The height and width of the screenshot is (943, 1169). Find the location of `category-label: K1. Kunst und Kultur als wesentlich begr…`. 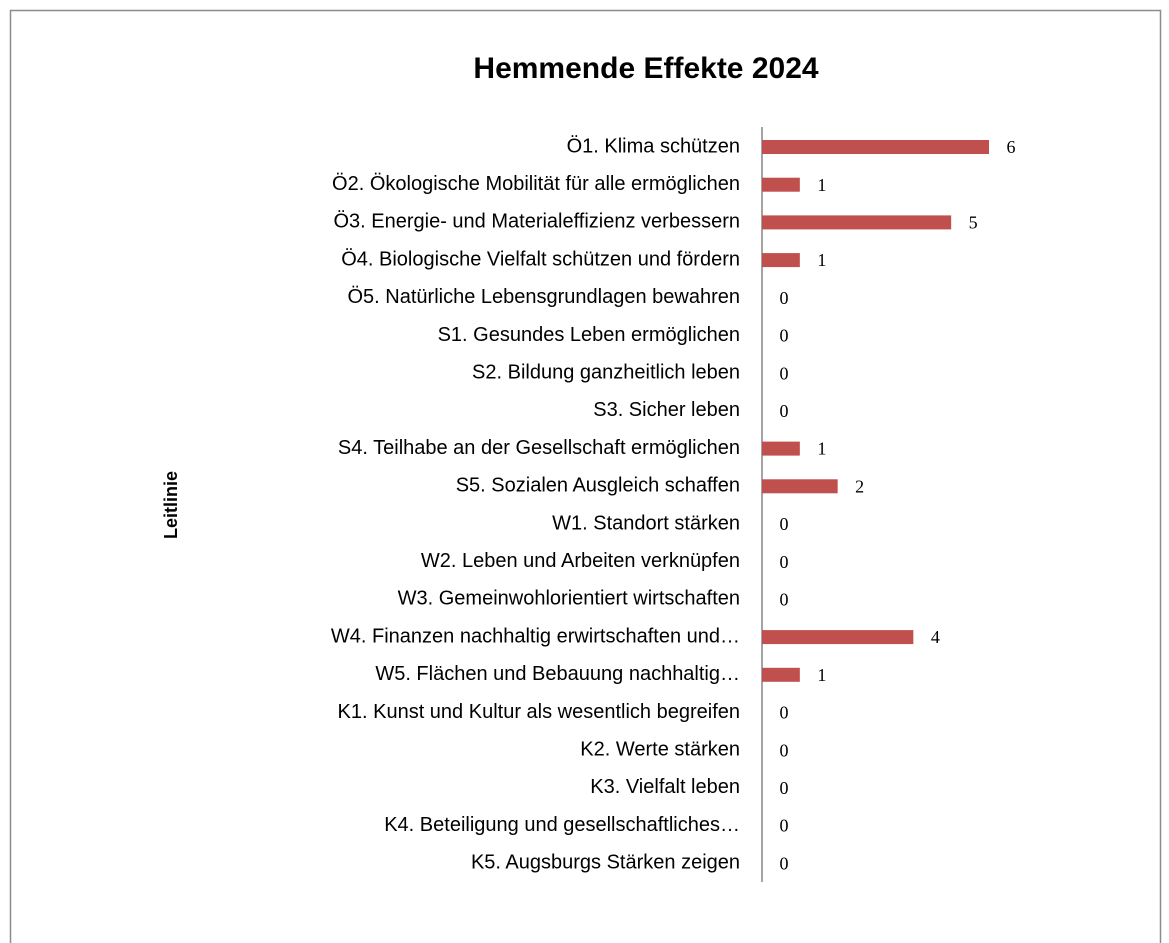

category-label: K1. Kunst und Kultur als wesentlich begr… is located at coordinates (539, 712).